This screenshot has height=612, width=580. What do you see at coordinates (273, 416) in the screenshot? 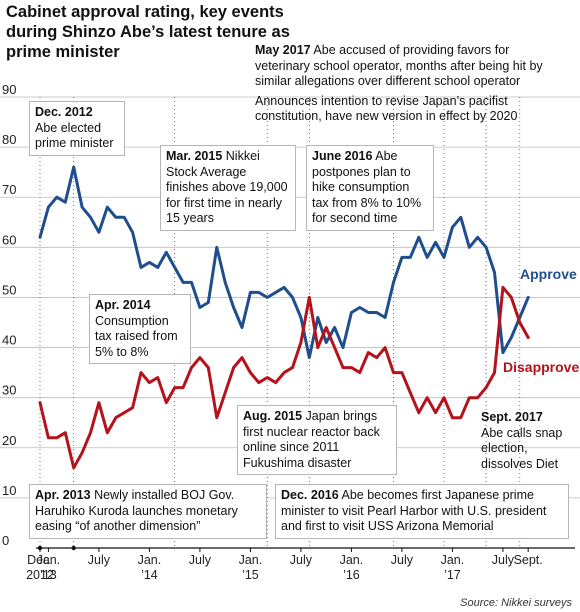
I see `annotation-date: Aug. 2015` at bounding box center [273, 416].